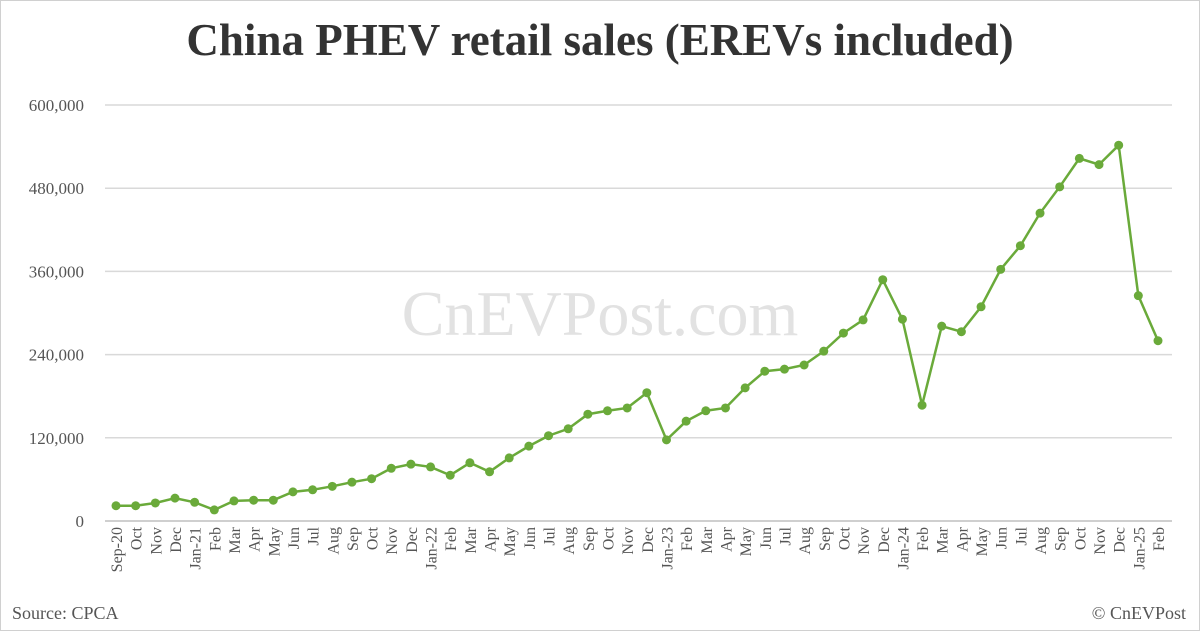 This screenshot has height=631, width=1200. Describe the element at coordinates (56, 105) in the screenshot. I see `y-tick-label: 600,000` at that location.